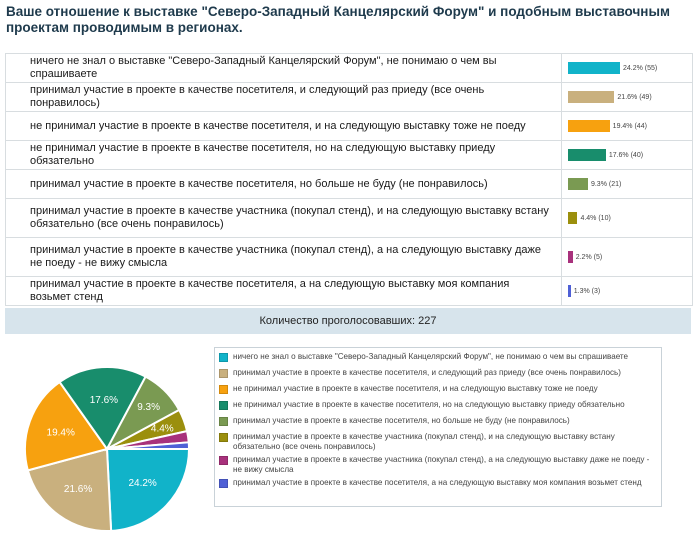  I want to click on result-value: 4.4% (10), so click(595, 218).